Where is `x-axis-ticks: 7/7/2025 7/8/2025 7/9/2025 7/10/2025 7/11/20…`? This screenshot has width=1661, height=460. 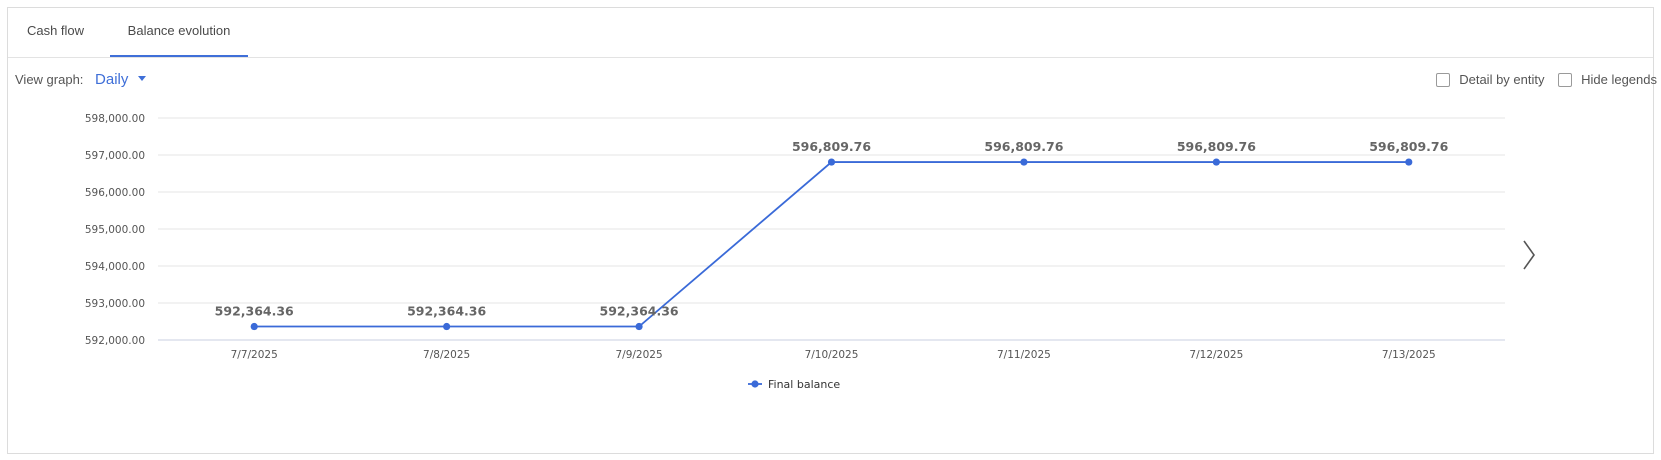 x-axis-ticks: 7/7/2025 7/8/2025 7/9/2025 7/10/2025 7/11/20… is located at coordinates (833, 355).